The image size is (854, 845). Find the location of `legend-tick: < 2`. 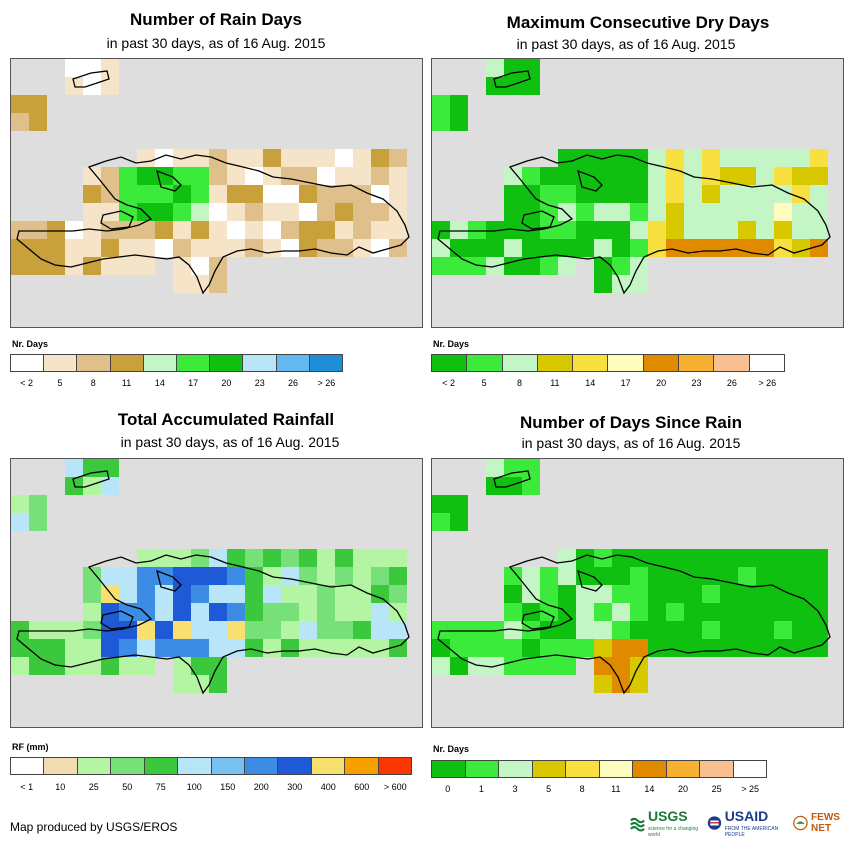

legend-tick: < 2 is located at coordinates (449, 383).